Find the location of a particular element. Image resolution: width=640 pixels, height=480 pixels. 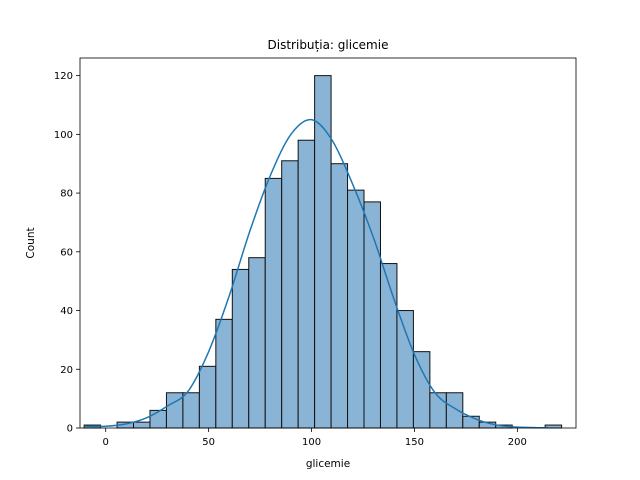

y-tick-label: 120 is located at coordinates (63, 76).